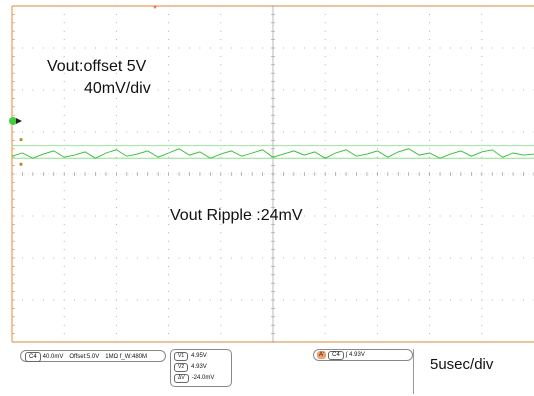  I want to click on trigger-settings-bar: A' C4 ∫ 4.93V, so click(363, 355).